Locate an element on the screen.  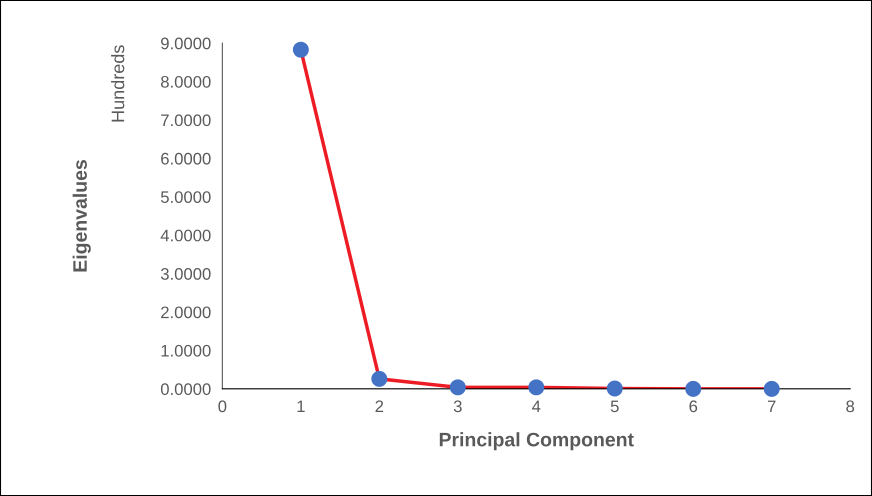
y-tick-label: 3.0000 is located at coordinates (185, 274).